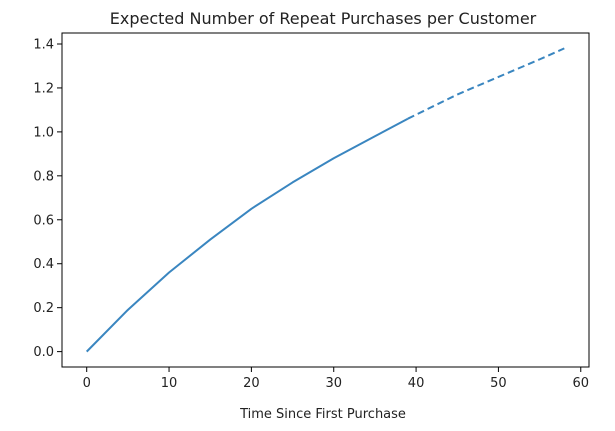  What do you see at coordinates (43, 264) in the screenshot?
I see `y-tick-label: 0.4` at bounding box center [43, 264].